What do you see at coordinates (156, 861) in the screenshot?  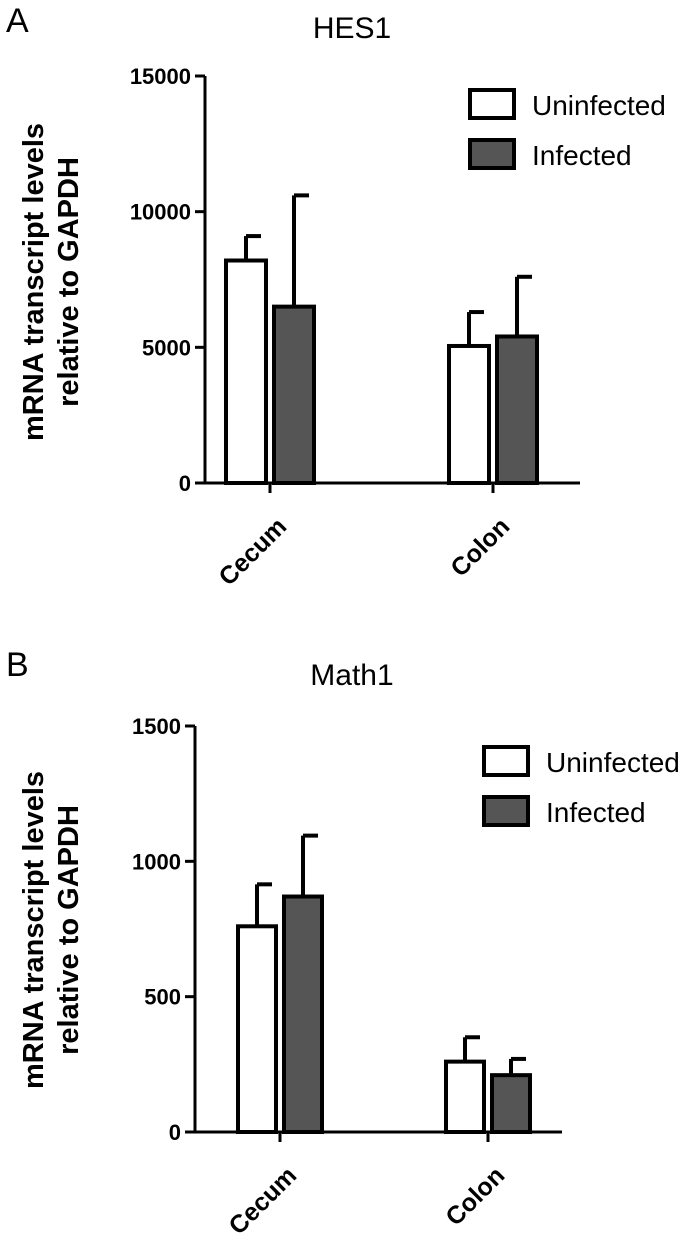 I see `y-tick-label: 1000` at bounding box center [156, 861].